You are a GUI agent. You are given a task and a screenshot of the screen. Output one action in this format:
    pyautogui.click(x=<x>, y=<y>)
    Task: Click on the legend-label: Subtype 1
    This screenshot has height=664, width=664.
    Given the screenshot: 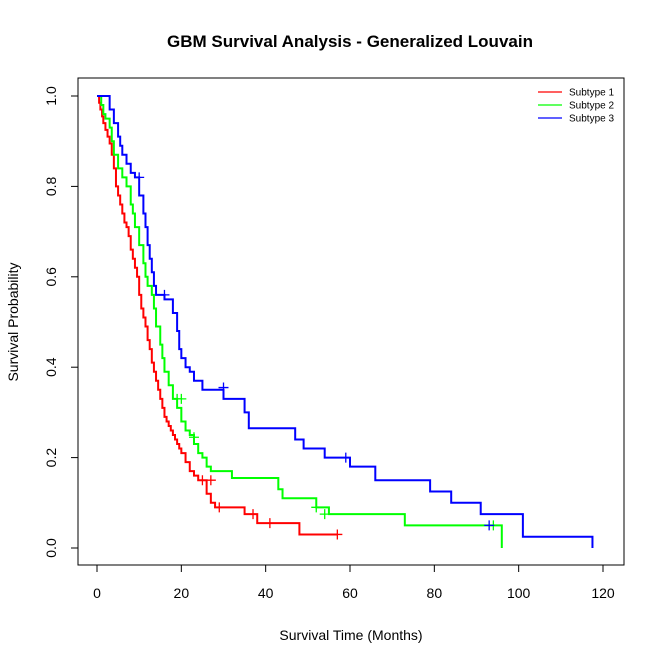 What is the action you would take?
    pyautogui.click(x=591, y=93)
    